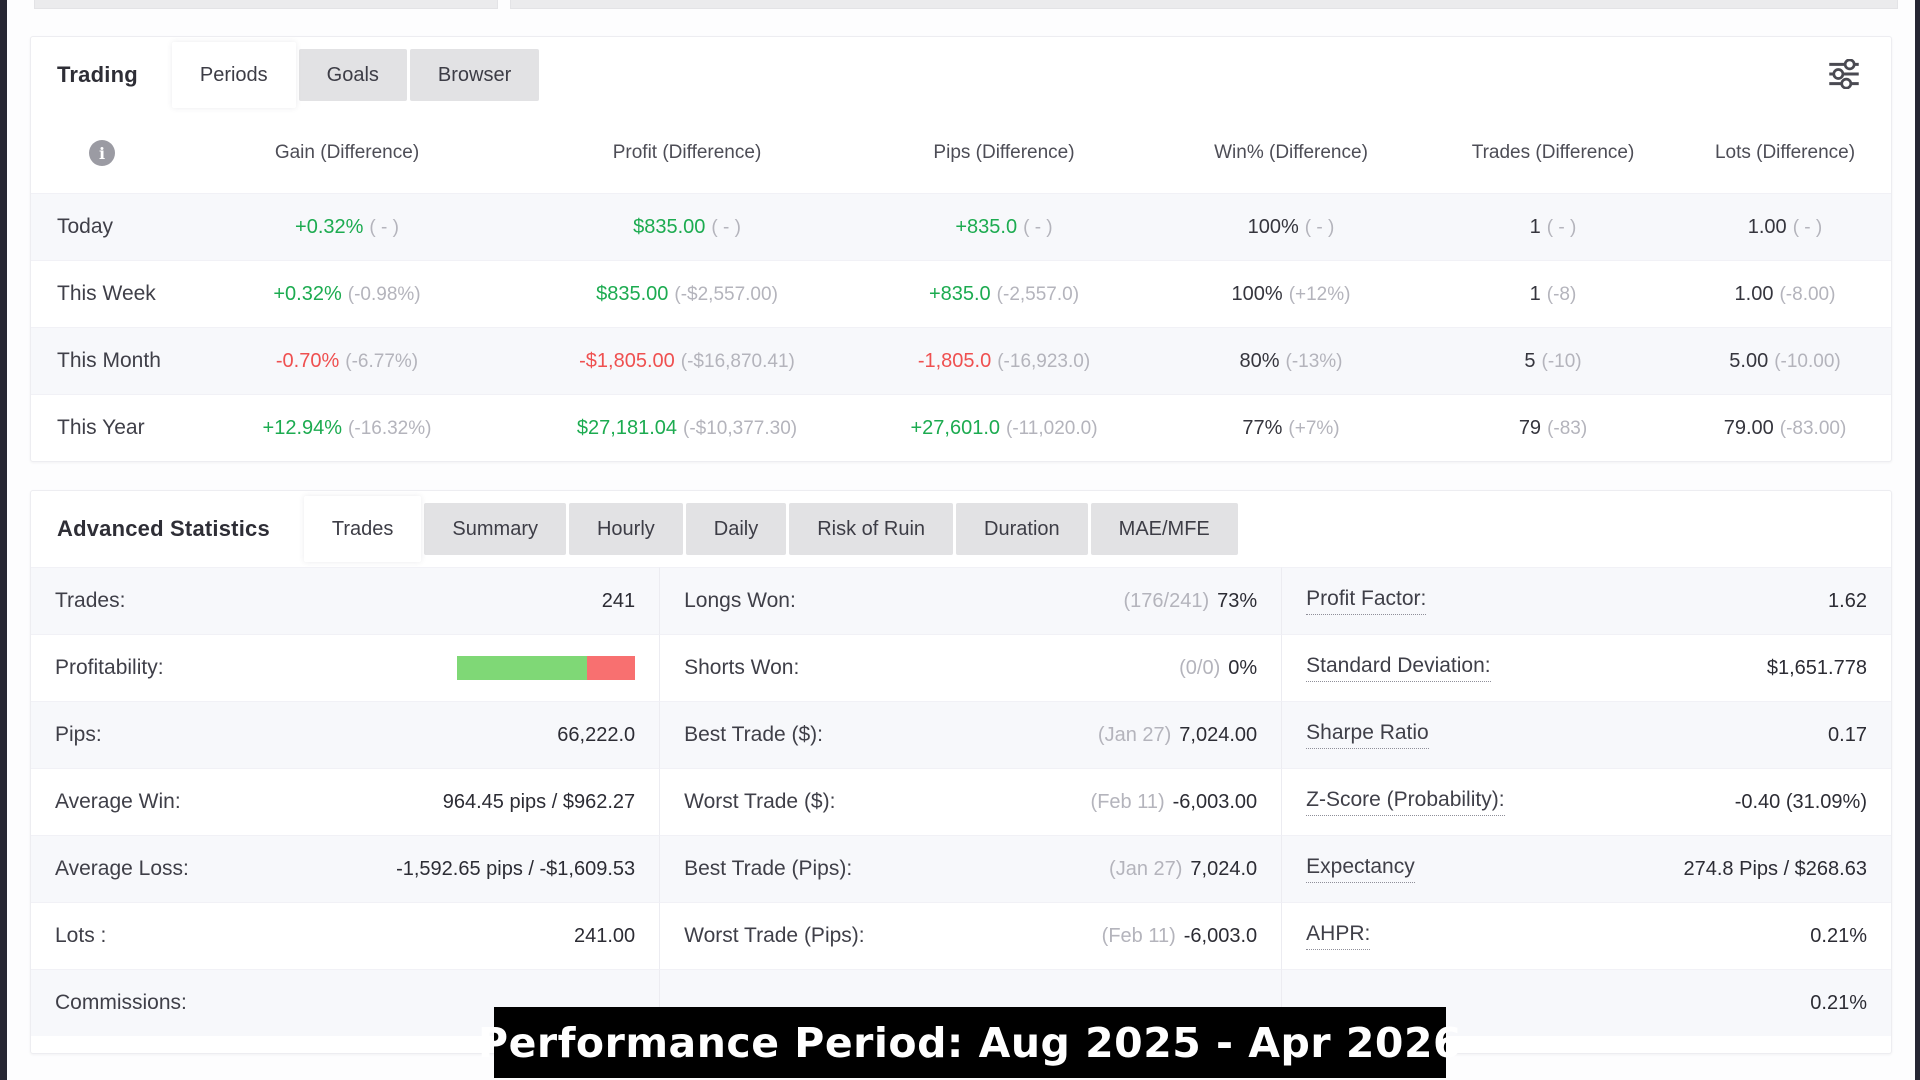 This screenshot has width=1920, height=1080. I want to click on trading-tabs: Periods Goals Browser, so click(355, 75).